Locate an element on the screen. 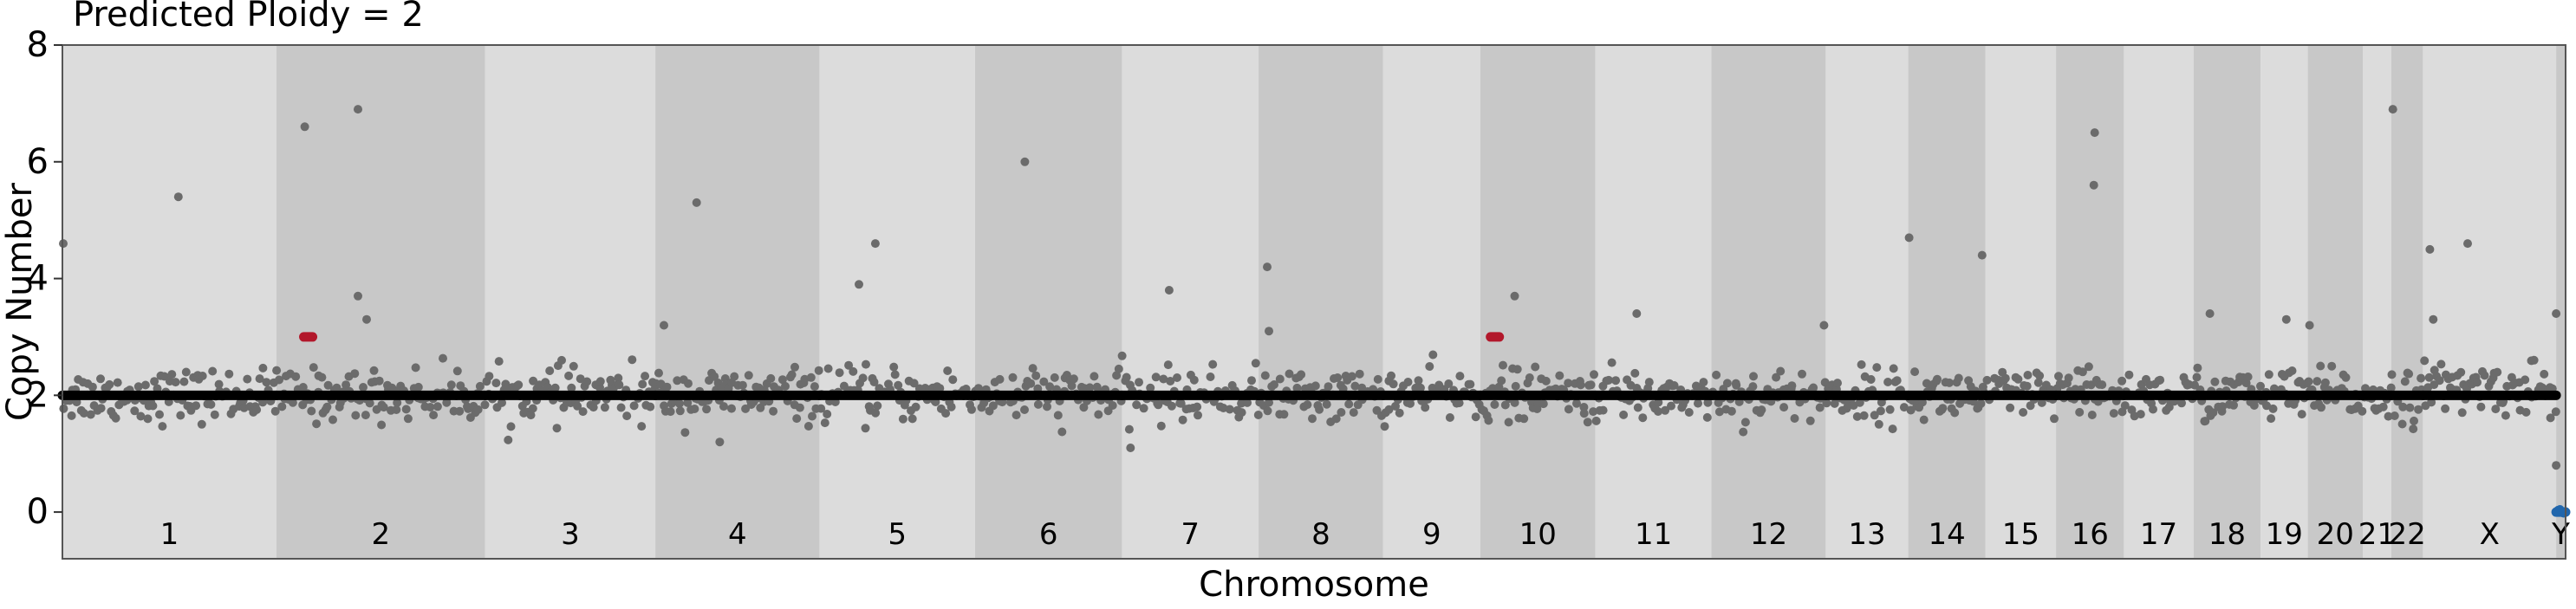 This screenshot has height=609, width=2576. chromosome-label: 5 is located at coordinates (897, 534).